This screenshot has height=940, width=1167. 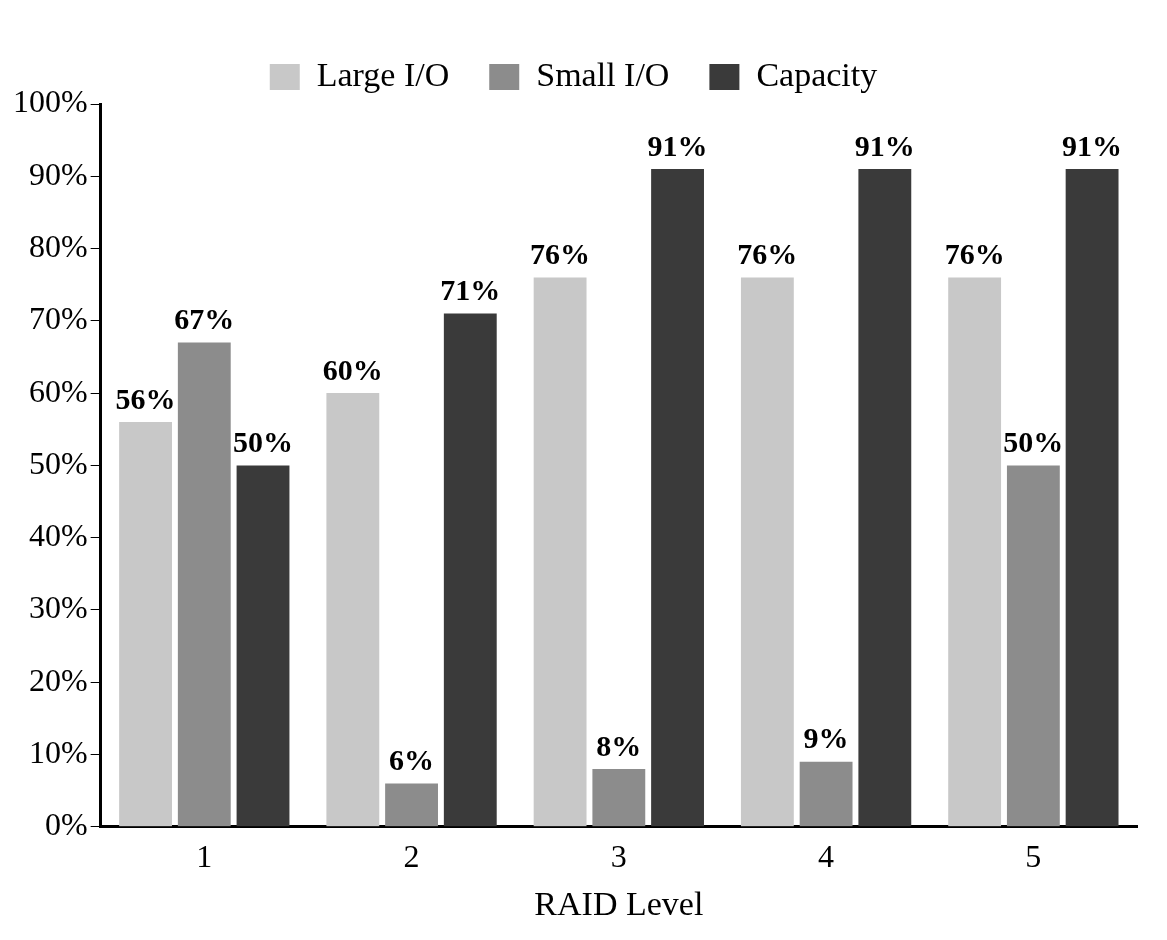 I want to click on legend-label: Capacity, so click(x=817, y=74).